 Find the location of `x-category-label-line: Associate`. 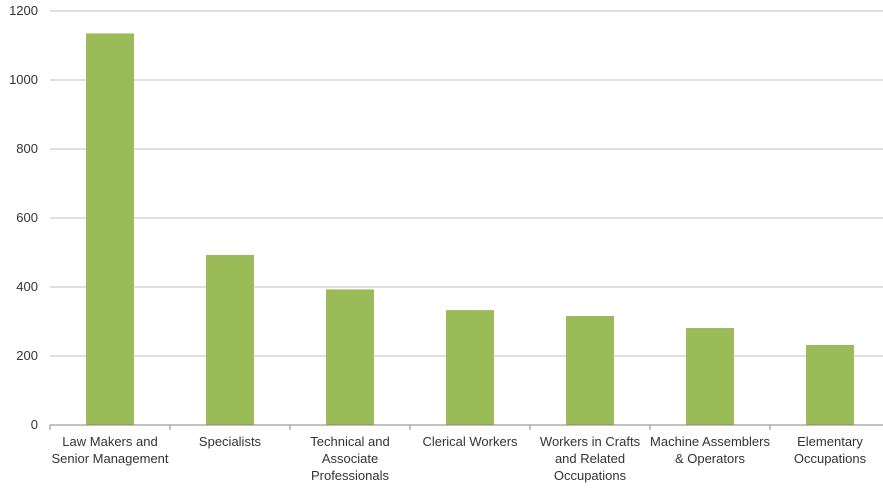

x-category-label-line: Associate is located at coordinates (350, 458).